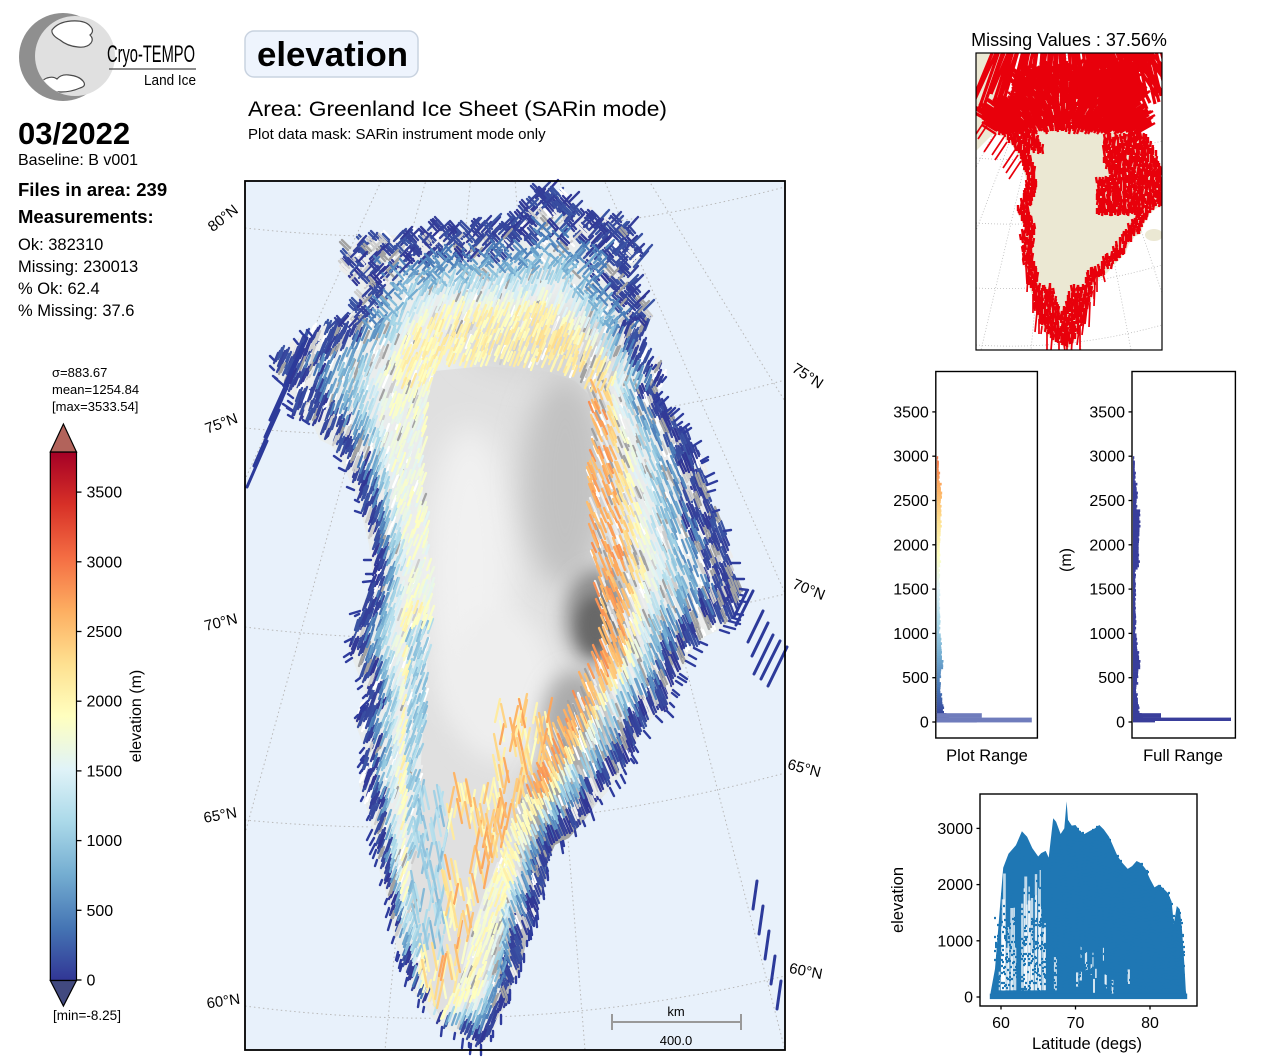  What do you see at coordinates (1076, 1023) in the screenshot?
I see `svg-text: 70` at bounding box center [1076, 1023].